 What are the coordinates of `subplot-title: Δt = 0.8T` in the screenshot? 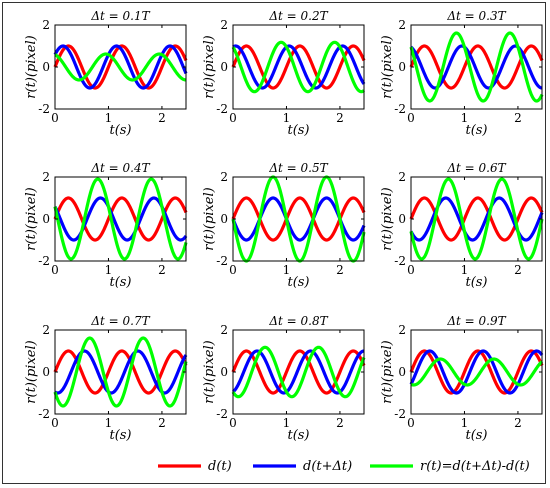 It's located at (298, 321).